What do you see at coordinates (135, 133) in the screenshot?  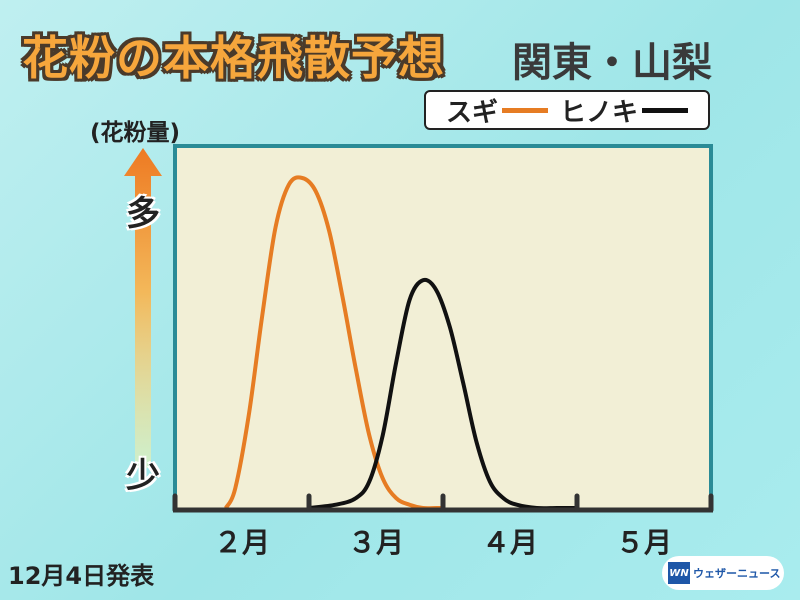 I see `y-axis-unit-label: (花粉量)` at bounding box center [135, 133].